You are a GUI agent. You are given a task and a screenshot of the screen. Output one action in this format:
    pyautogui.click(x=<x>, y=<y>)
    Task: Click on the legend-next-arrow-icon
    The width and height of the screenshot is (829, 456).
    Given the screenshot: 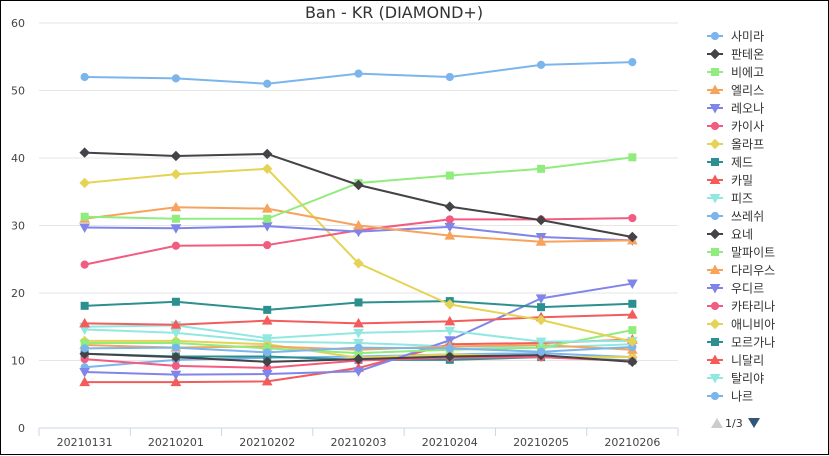 What is the action you would take?
    pyautogui.click(x=754, y=423)
    